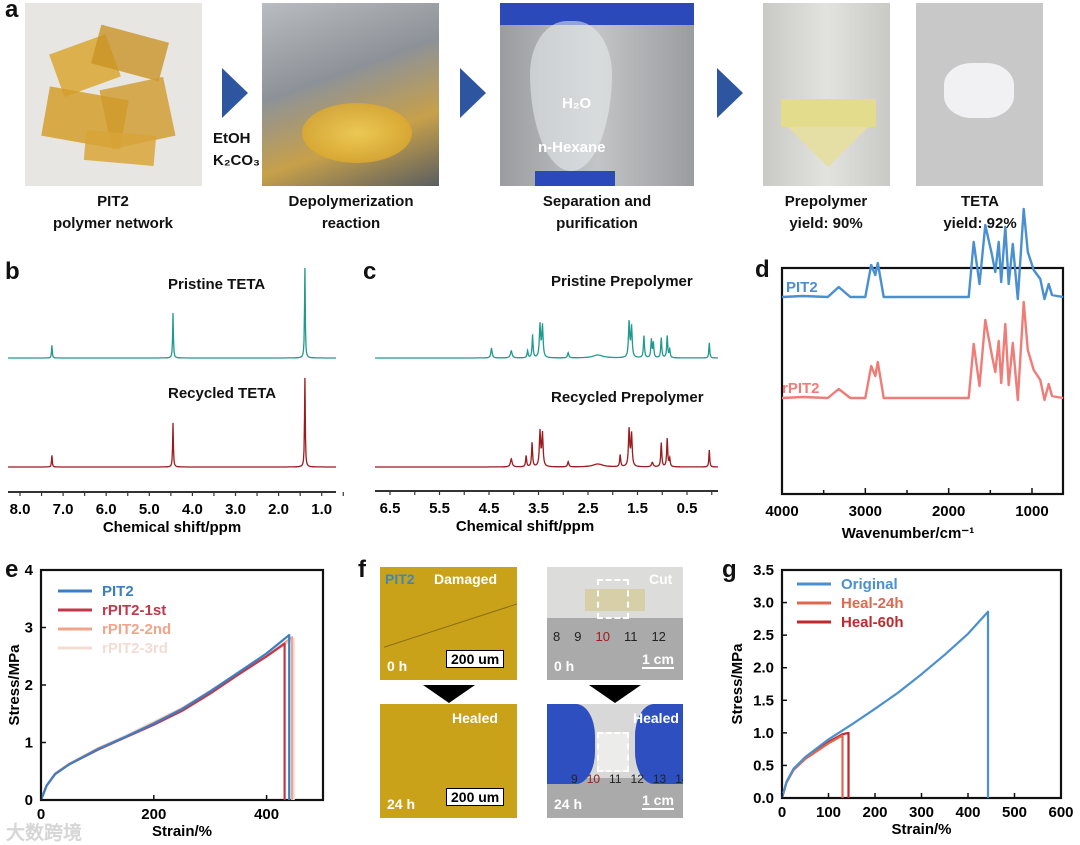 This screenshot has height=845, width=1080. Describe the element at coordinates (136, 629) in the screenshot. I see `legend-label: rPIT2-2nd` at that location.